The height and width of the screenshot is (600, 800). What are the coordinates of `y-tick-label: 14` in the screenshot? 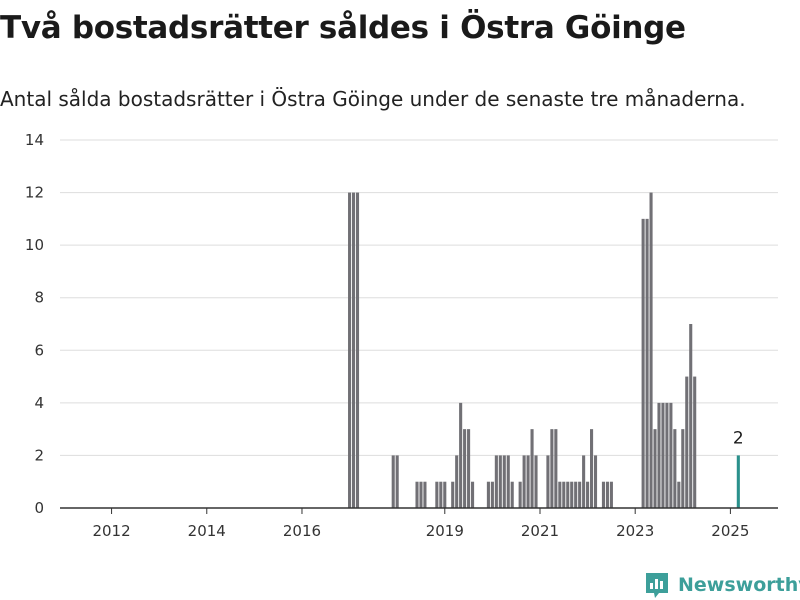 It's located at (34, 140).